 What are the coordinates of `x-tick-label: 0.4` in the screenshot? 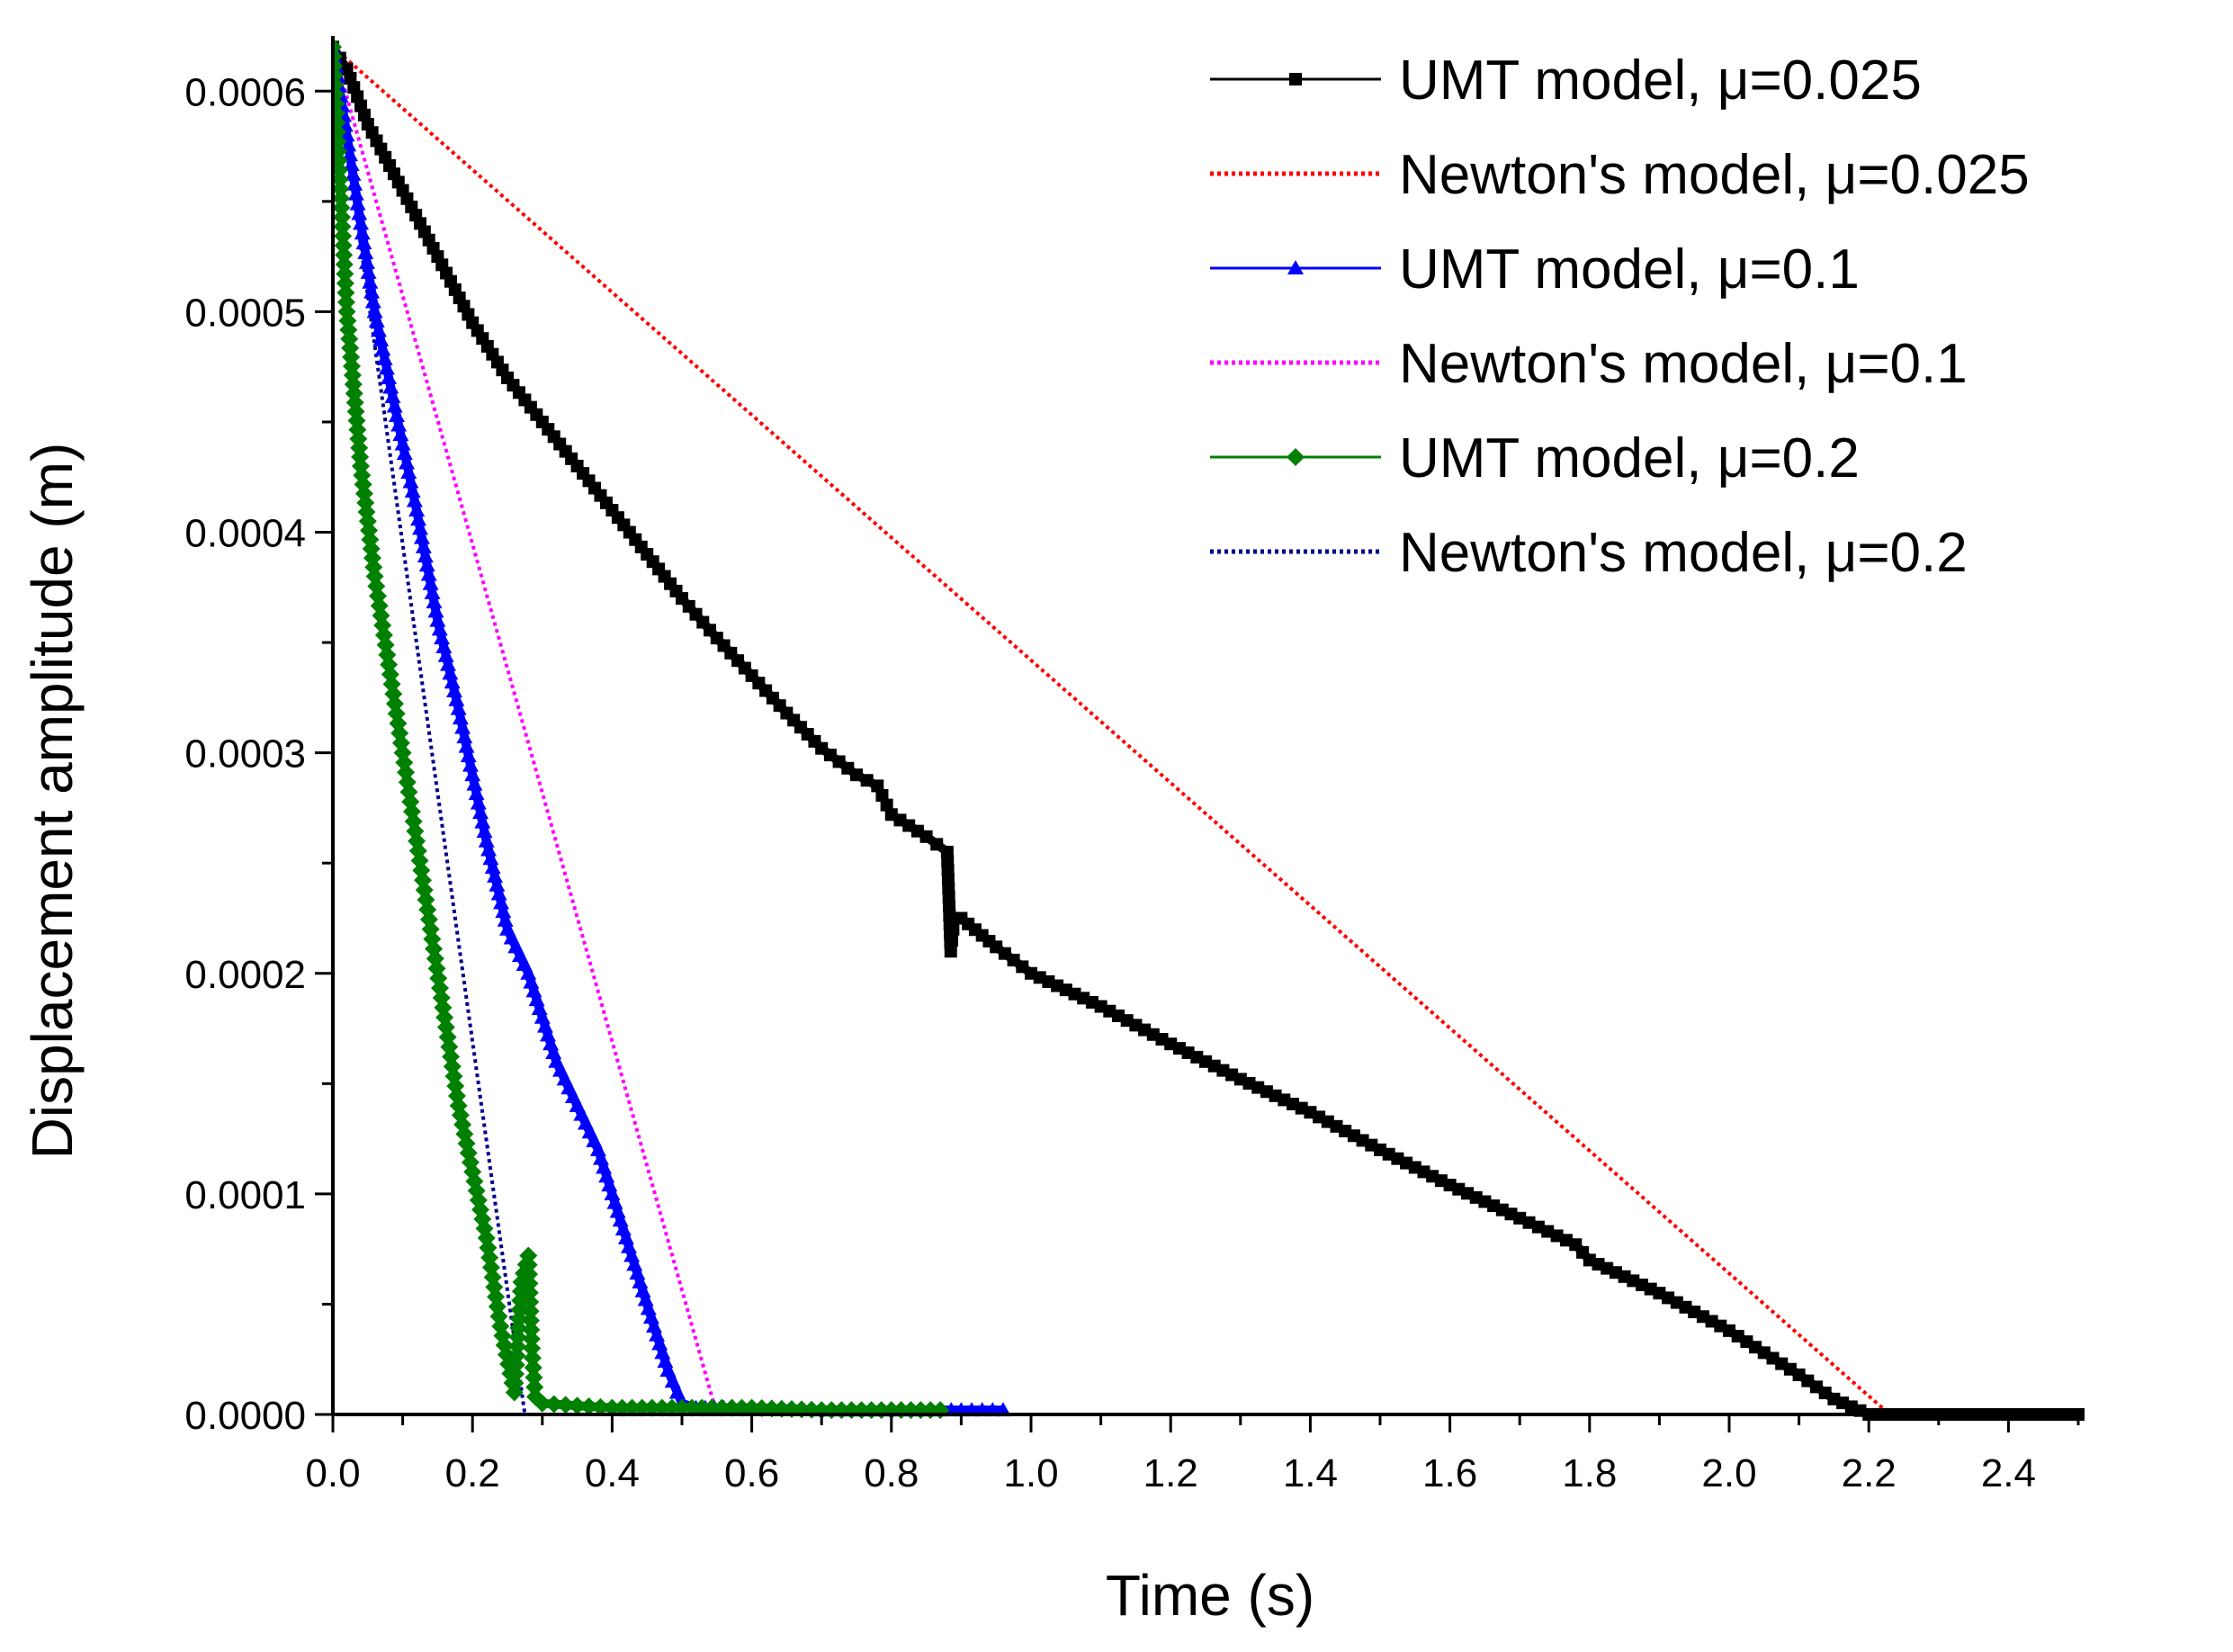 It's located at (612, 1473).